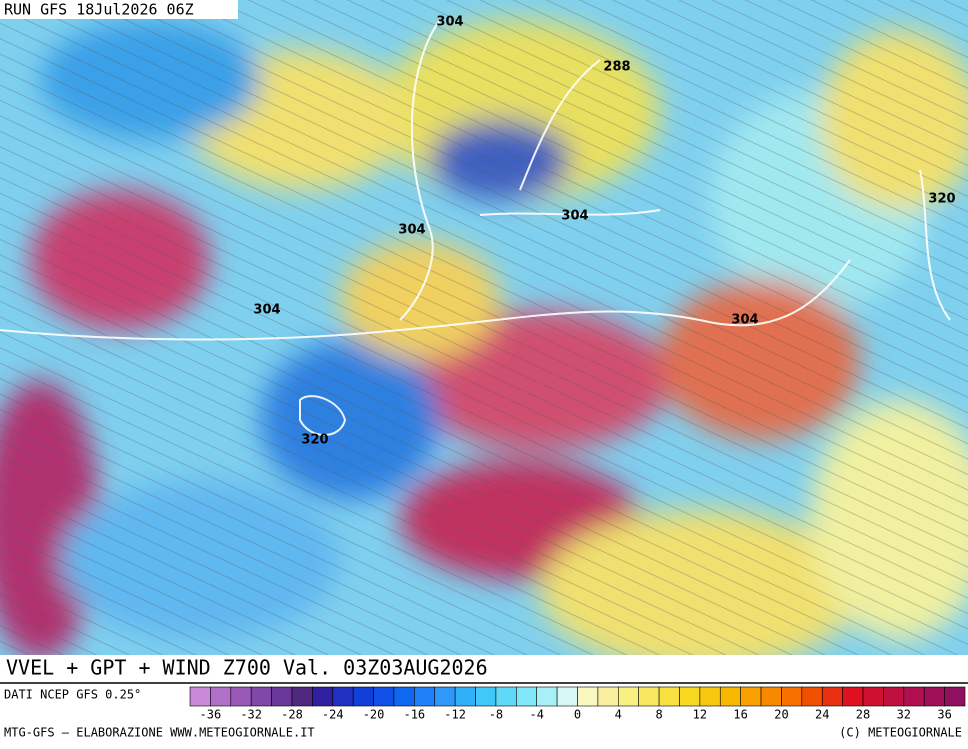 The image size is (968, 749). I want to click on colorbar-tick-label: 12, so click(700, 715).